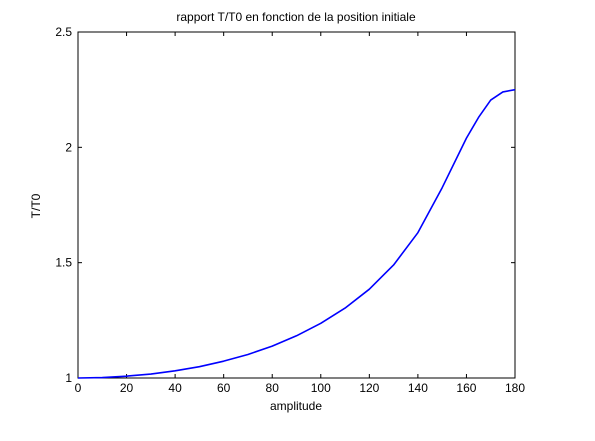 The image size is (595, 441). Describe the element at coordinates (36, 205) in the screenshot. I see `y-axis-label: T/T0` at that location.